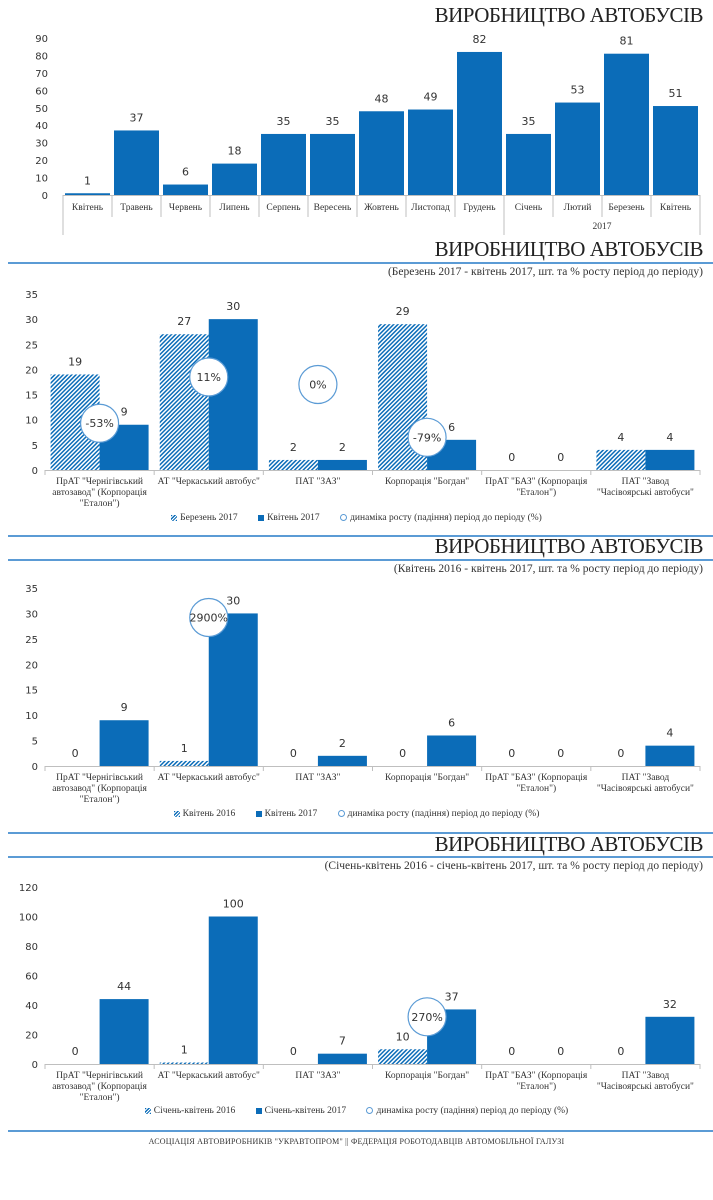 The width and height of the screenshot is (713, 1200). What do you see at coordinates (381, 208) in the screenshot?
I see `category-label: Жовтень` at bounding box center [381, 208].